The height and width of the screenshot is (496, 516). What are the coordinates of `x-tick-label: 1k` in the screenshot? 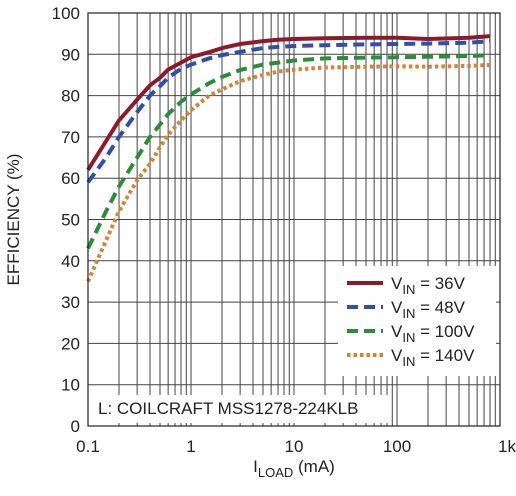 It's located at (507, 446).